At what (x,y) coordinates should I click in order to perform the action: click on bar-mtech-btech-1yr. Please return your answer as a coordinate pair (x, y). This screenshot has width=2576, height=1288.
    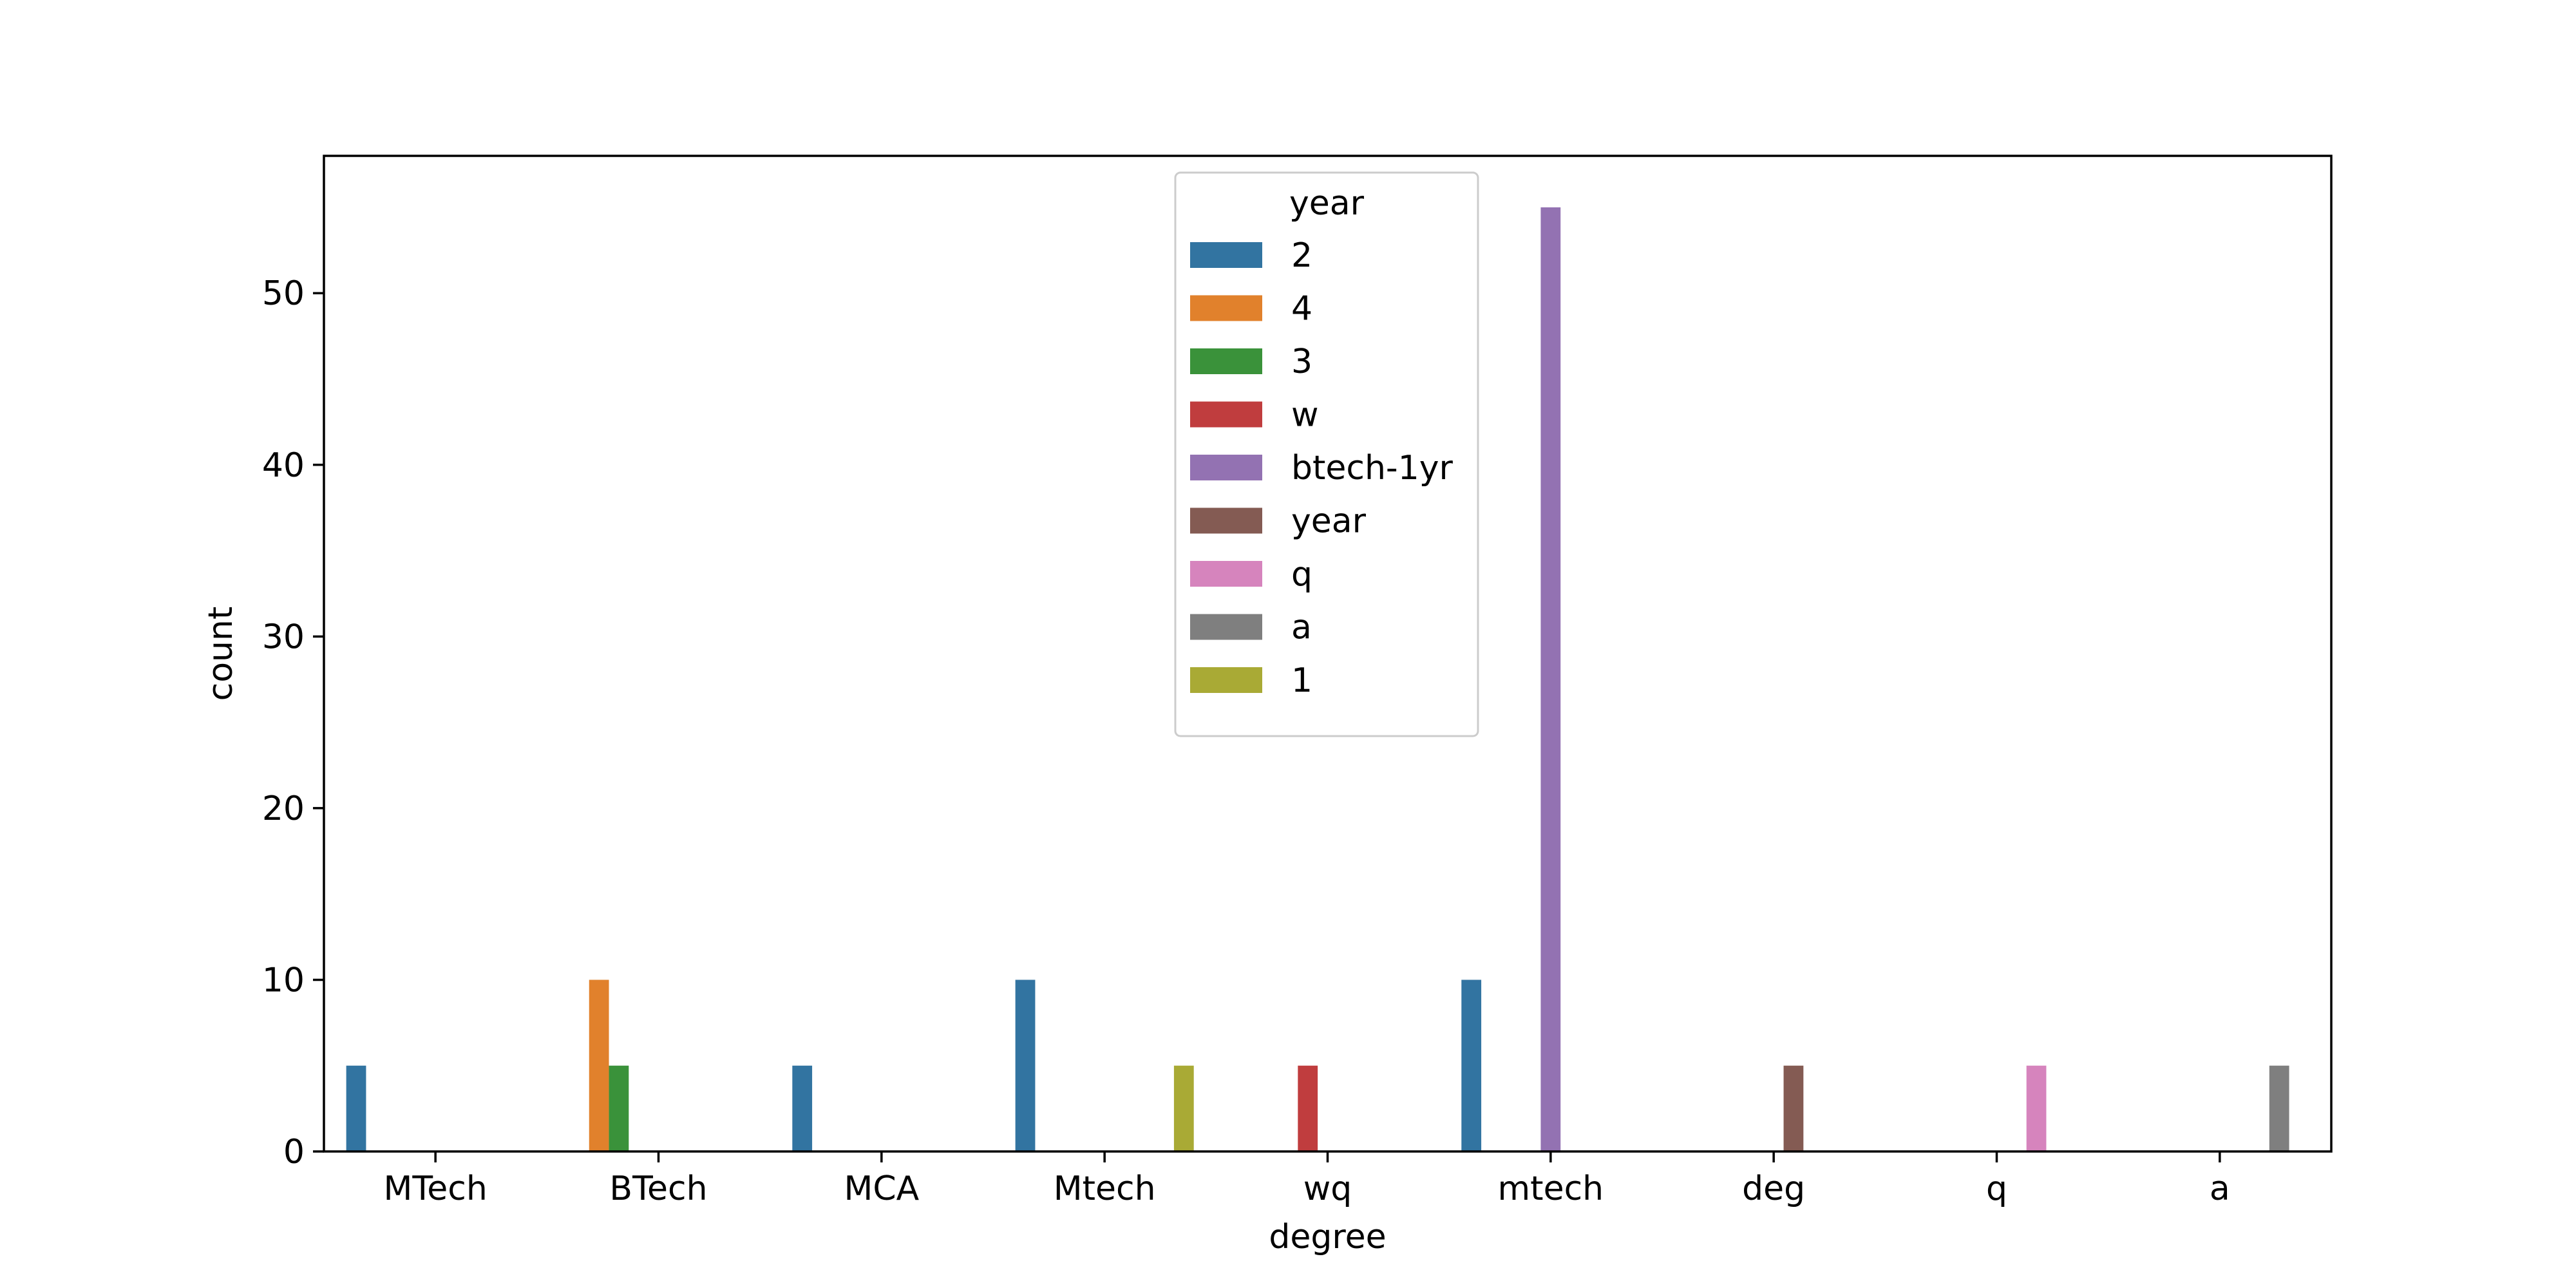
    Looking at the image, I should click on (1550, 679).